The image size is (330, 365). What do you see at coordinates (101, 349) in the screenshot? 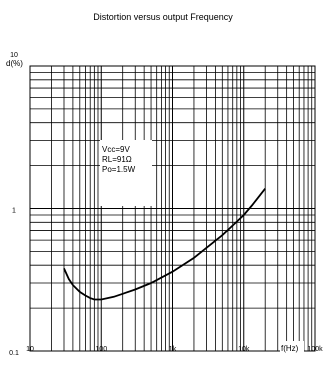
I see `x-tick-label: 100` at bounding box center [101, 349].